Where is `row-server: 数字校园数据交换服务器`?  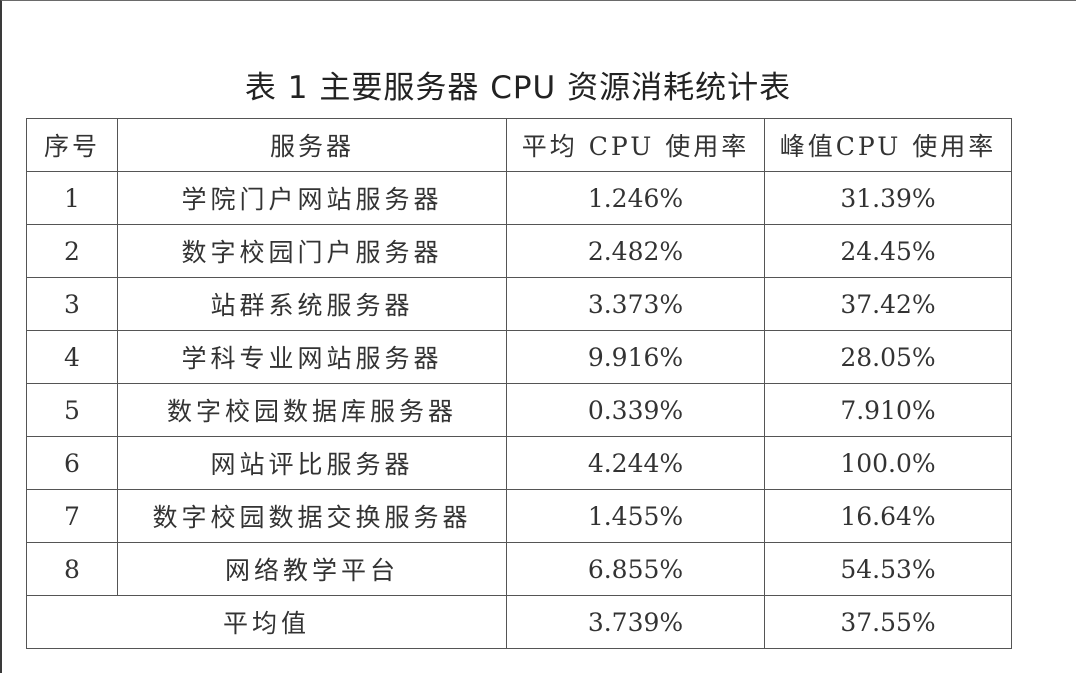
row-server: 数字校园数据交换服务器 is located at coordinates (312, 516).